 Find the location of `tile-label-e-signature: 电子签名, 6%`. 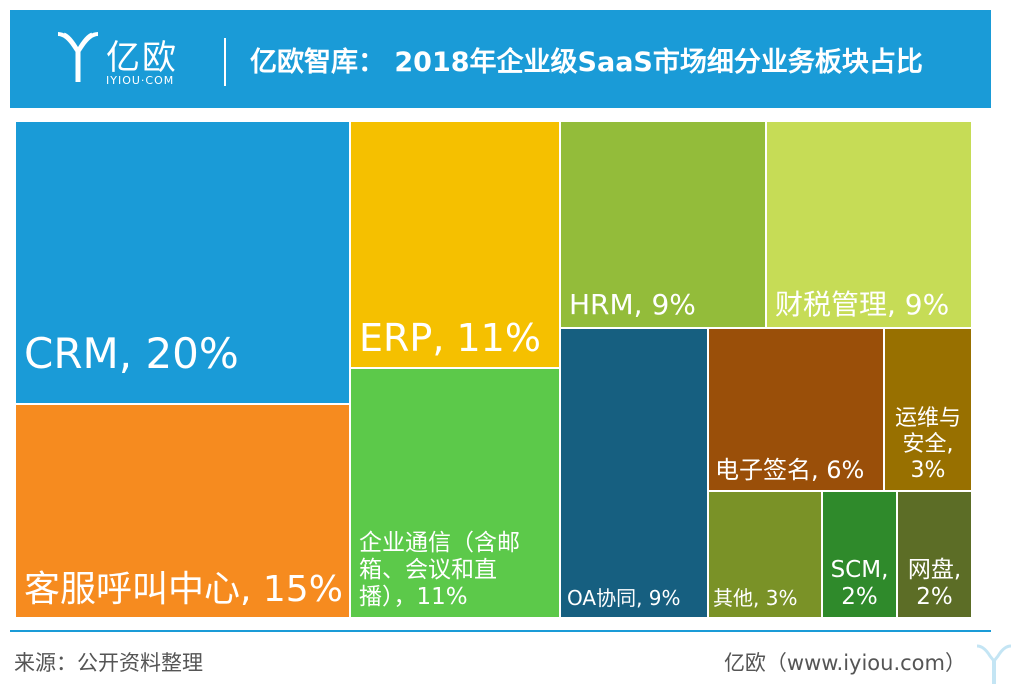

tile-label-e-signature: 电子签名, 6% is located at coordinates (790, 469).